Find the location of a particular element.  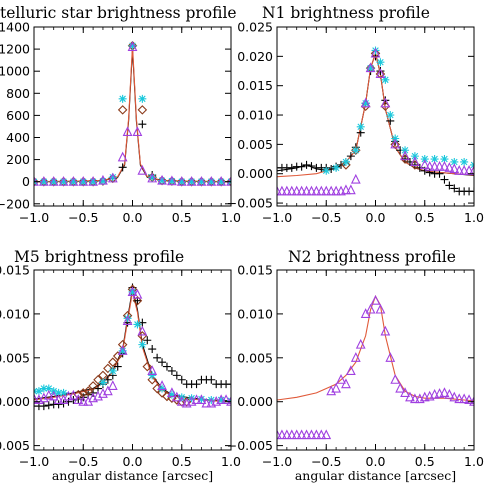

y-tick-label: 1200 is located at coordinates (15, 49).